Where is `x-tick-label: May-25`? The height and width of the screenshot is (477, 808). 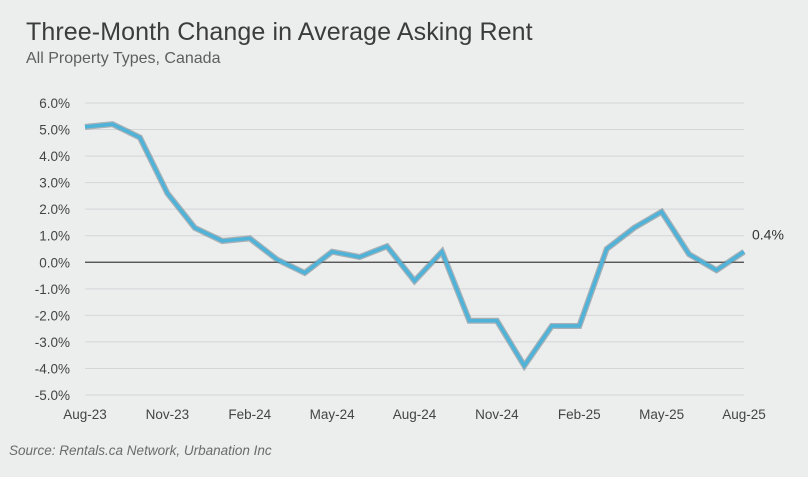 x-tick-label: May-25 is located at coordinates (661, 414).